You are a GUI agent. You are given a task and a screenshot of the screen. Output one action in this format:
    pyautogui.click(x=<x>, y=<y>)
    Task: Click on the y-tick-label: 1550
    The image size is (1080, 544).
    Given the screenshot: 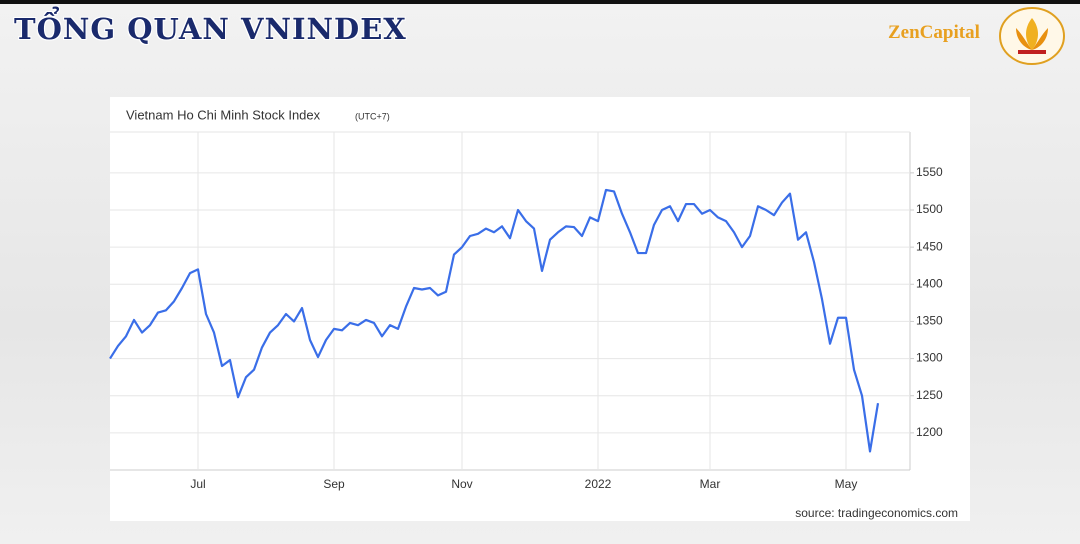 What is the action you would take?
    pyautogui.click(x=929, y=172)
    